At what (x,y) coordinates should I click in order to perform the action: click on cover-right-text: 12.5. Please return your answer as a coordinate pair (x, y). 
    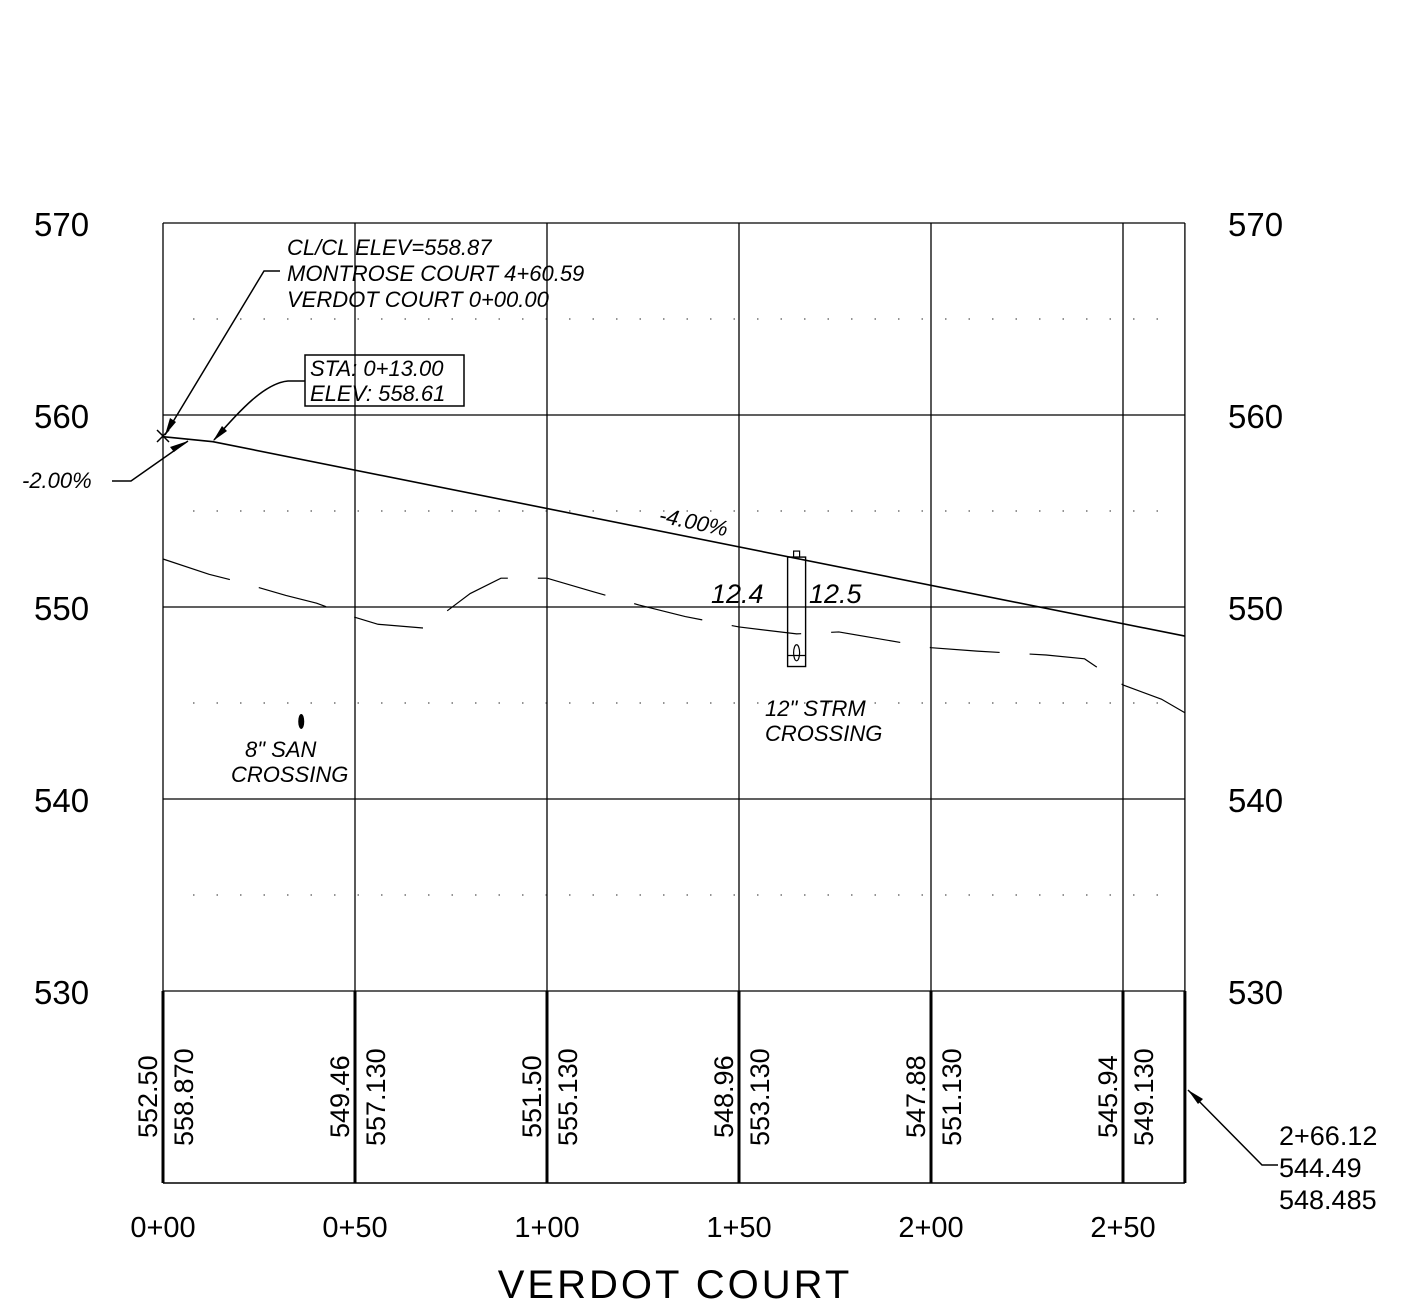
    Looking at the image, I should click on (836, 594).